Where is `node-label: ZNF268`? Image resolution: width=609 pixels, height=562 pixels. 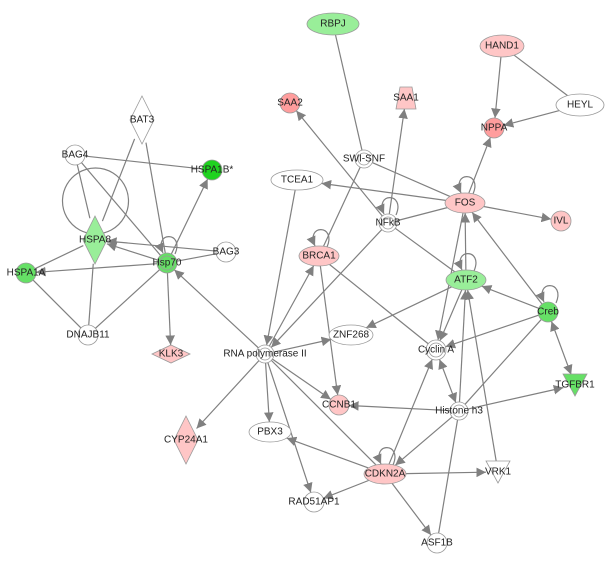
node-label: ZNF268 is located at coordinates (351, 335).